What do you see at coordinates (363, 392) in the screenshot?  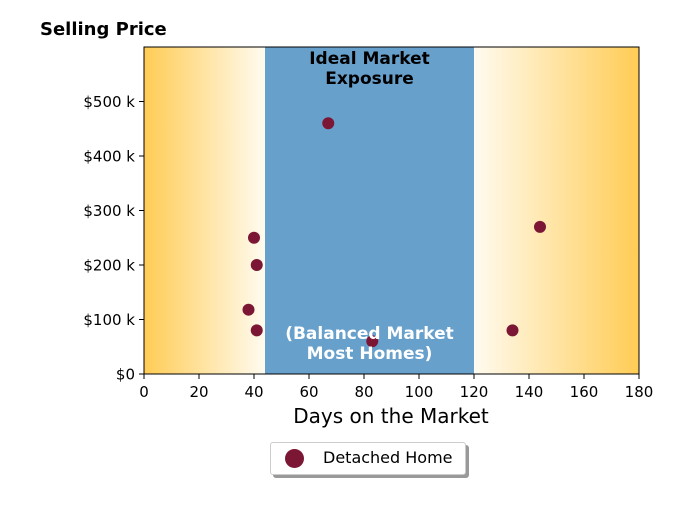 I see `x-tick-label: 80` at bounding box center [363, 392].